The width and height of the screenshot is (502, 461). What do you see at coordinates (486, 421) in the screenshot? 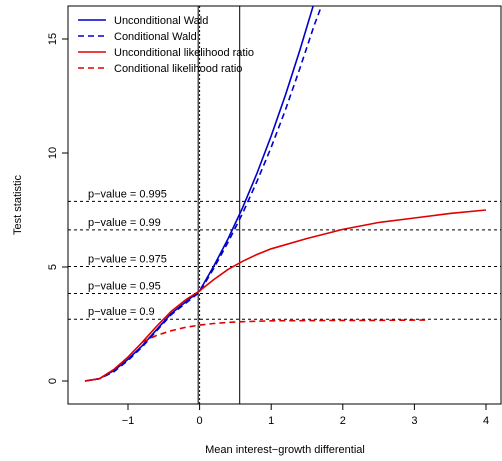
I see `x-tick-label: 4` at bounding box center [486, 421].